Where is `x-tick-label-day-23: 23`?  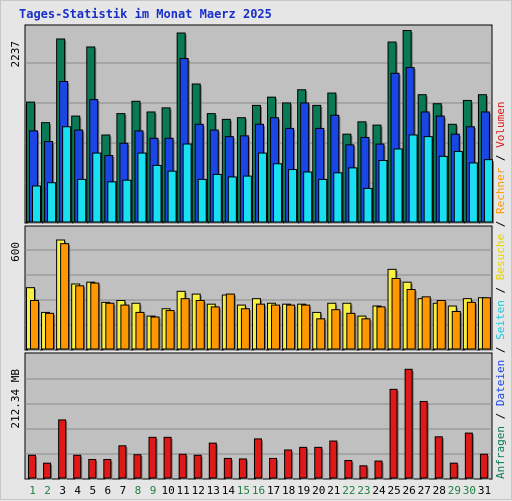
x-tick-label-day-23: 23 is located at coordinates (363, 490).